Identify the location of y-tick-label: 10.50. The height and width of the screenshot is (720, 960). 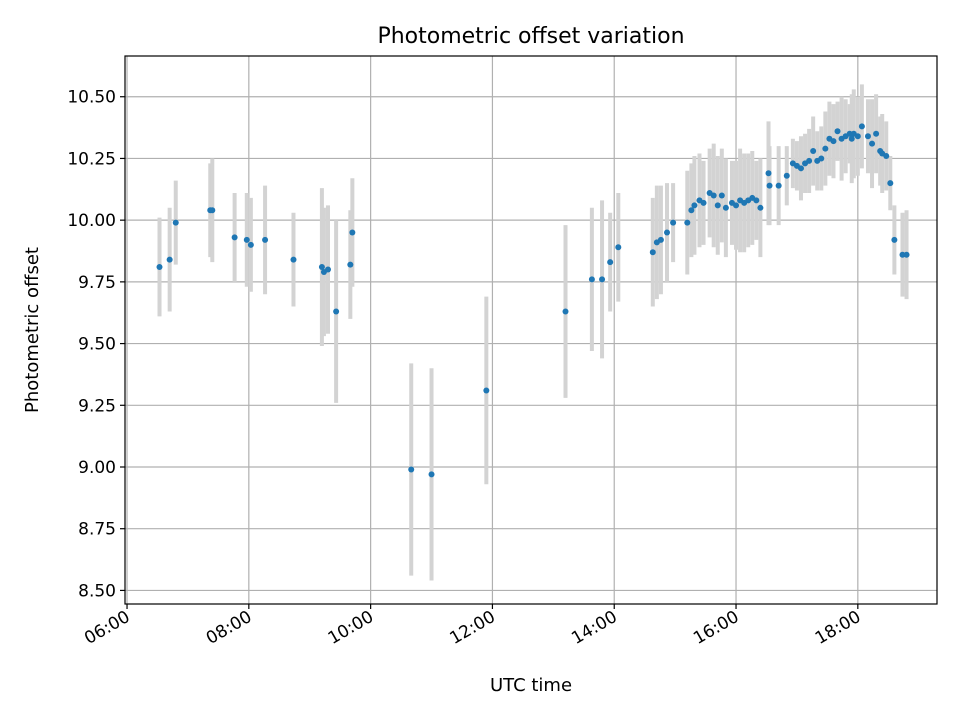
(91, 98).